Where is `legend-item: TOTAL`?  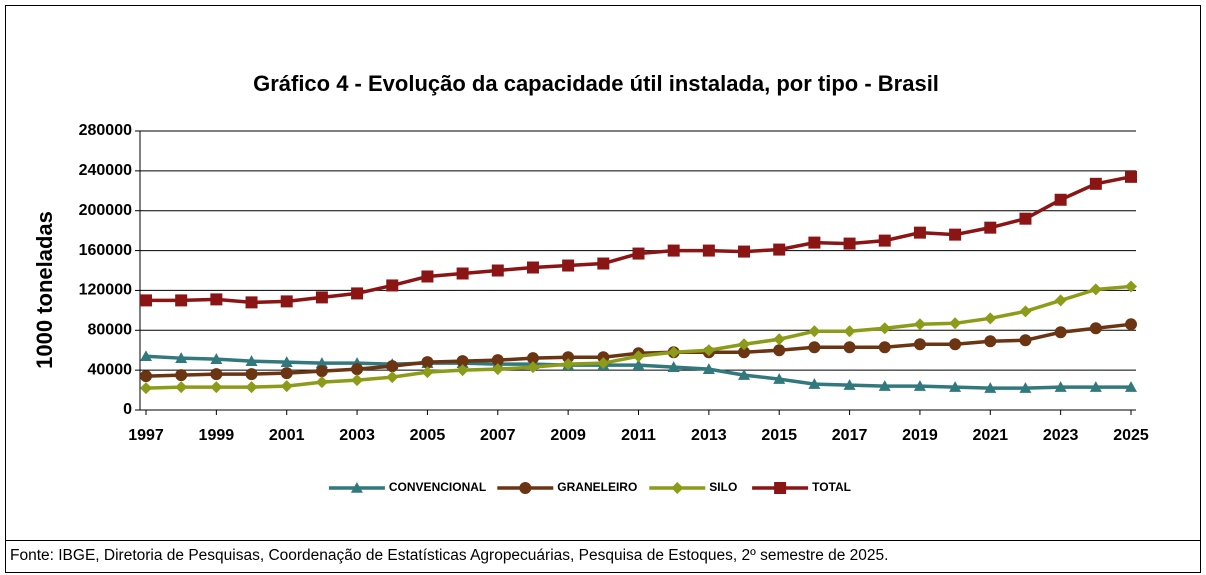
legend-item: TOTAL is located at coordinates (801, 487).